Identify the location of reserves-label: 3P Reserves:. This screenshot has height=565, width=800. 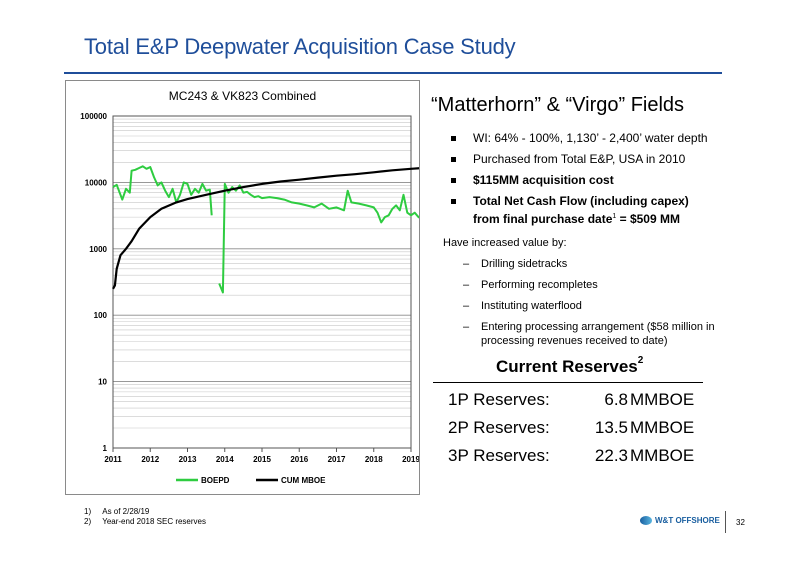
(499, 455).